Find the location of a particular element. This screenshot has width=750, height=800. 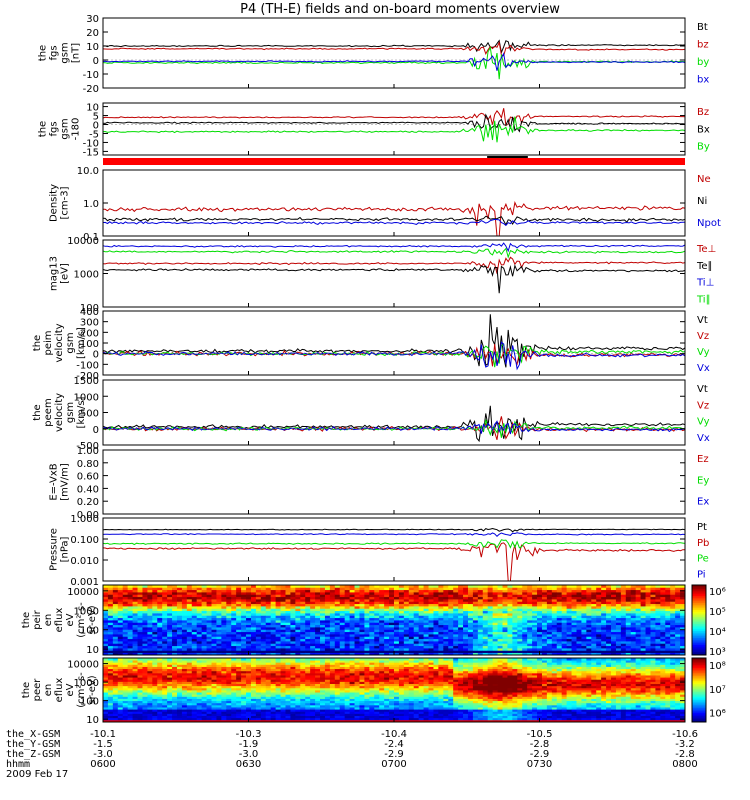

y-axis-label-line: sr-eV) is located at coordinates (92, 619).